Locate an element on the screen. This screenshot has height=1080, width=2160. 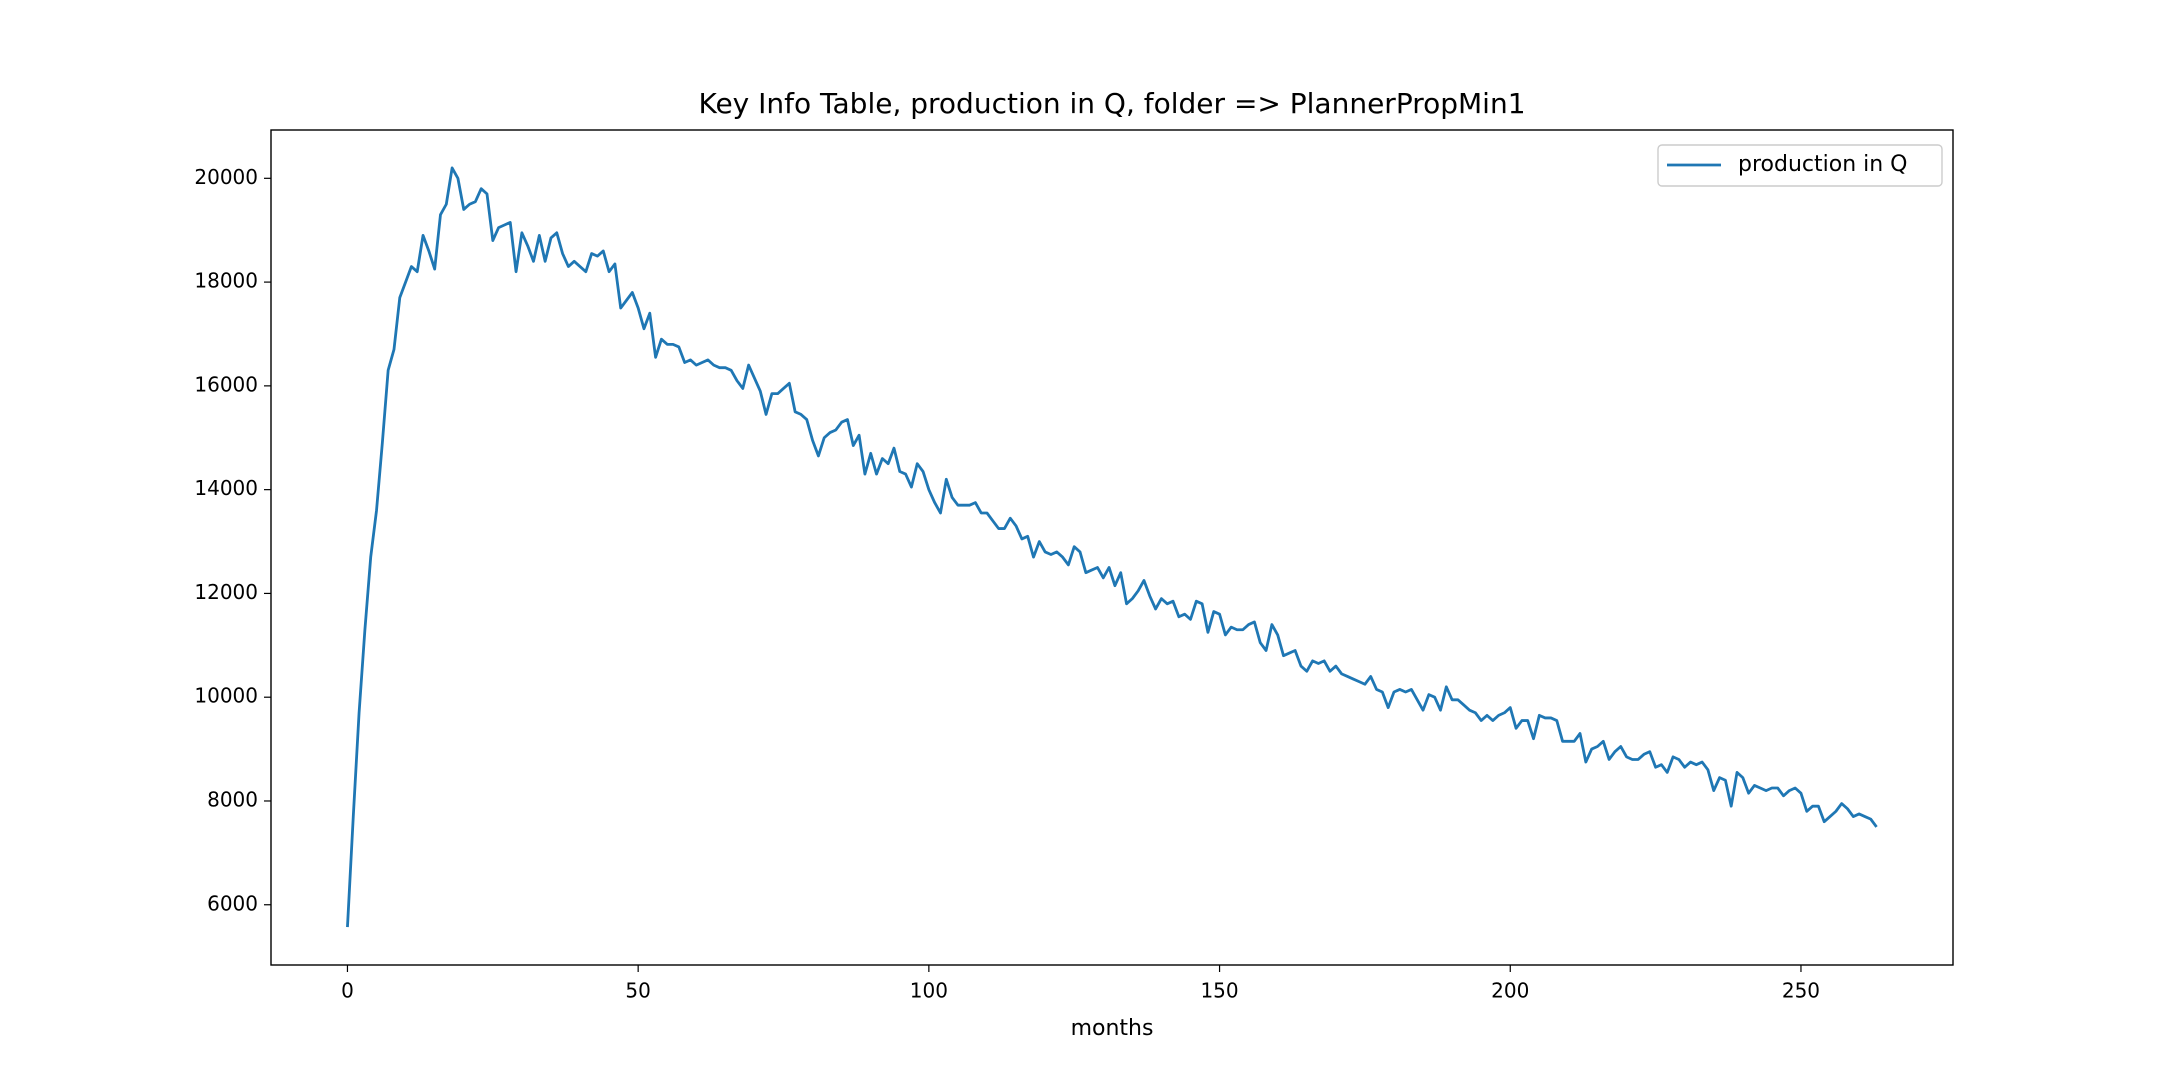
y-tick-label: 12000 is located at coordinates (226, 592).